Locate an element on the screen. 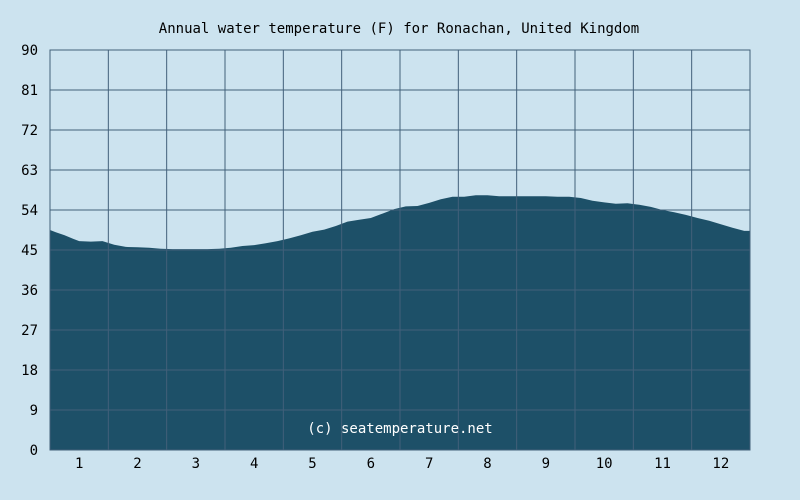  x-tick-label: 5 is located at coordinates (312, 464).